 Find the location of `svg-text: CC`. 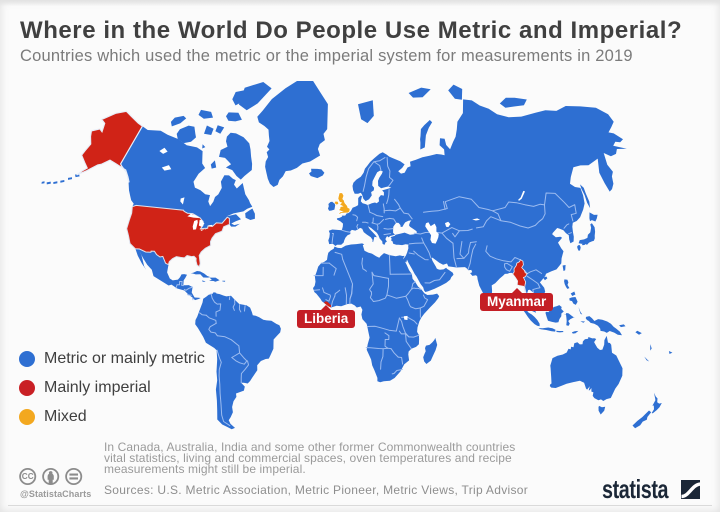

svg-text: CC is located at coordinates (28, 476).